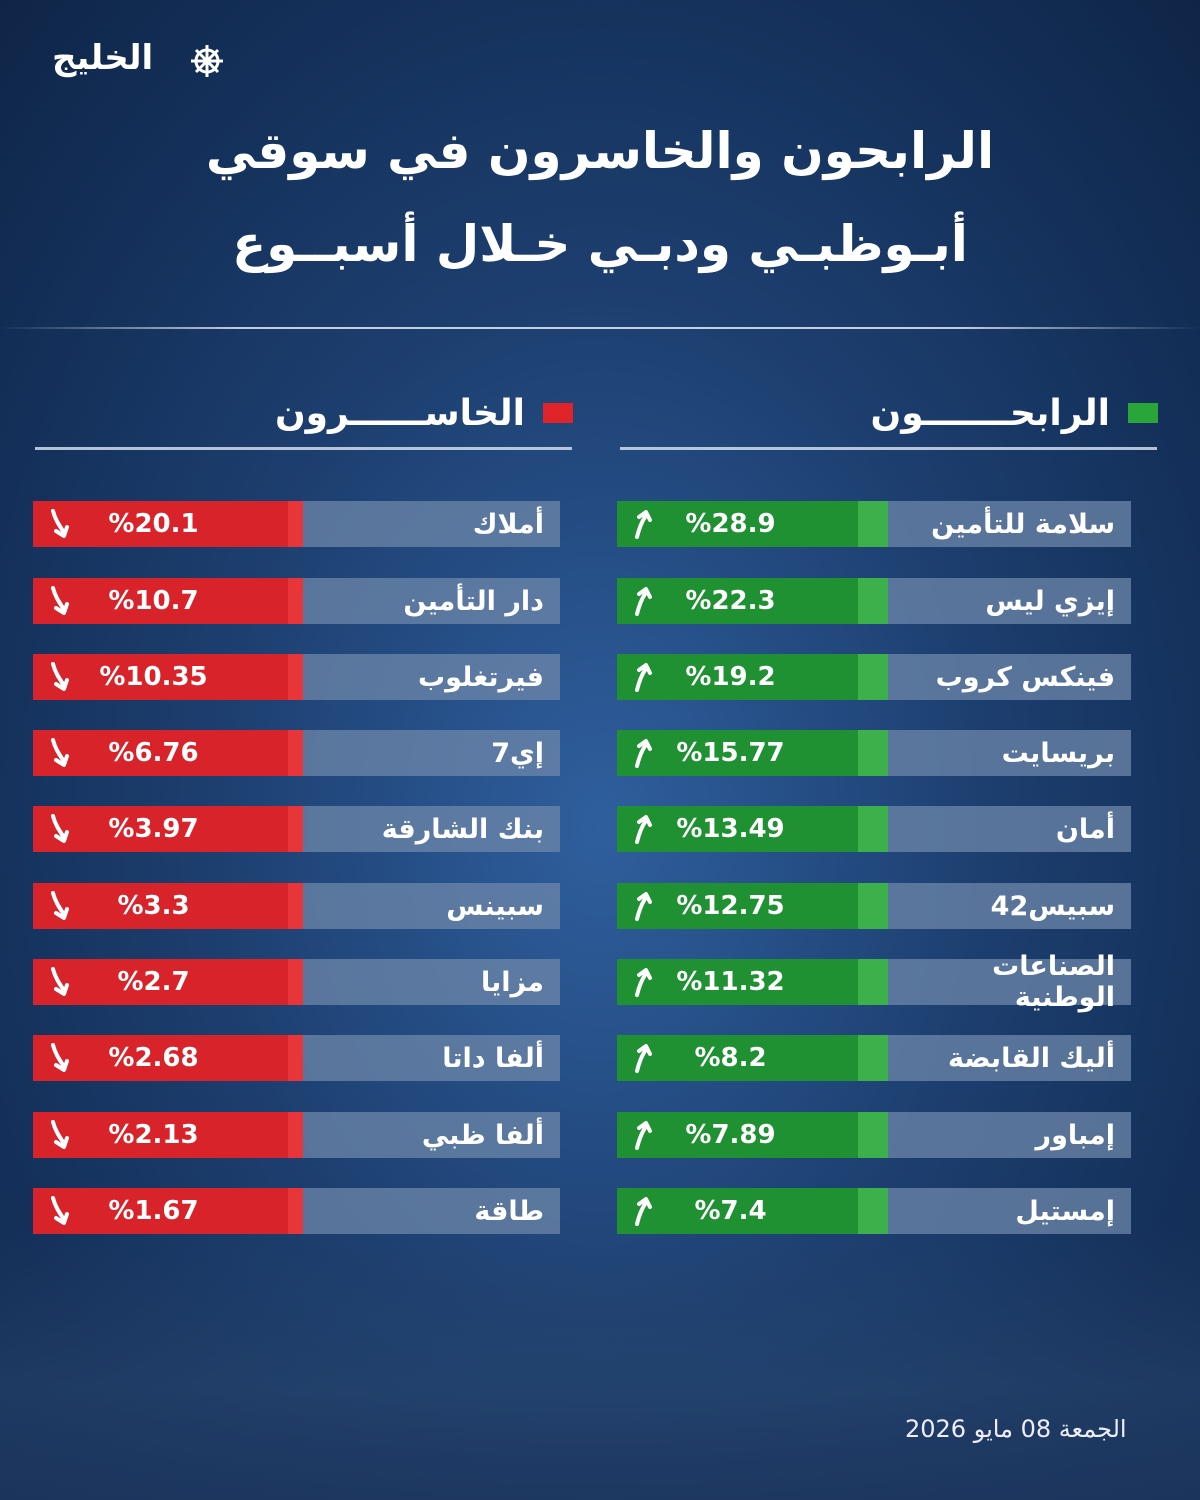 Image resolution: width=1200 pixels, height=1500 pixels. I want to click on value-text: %7.4, so click(730, 1211).